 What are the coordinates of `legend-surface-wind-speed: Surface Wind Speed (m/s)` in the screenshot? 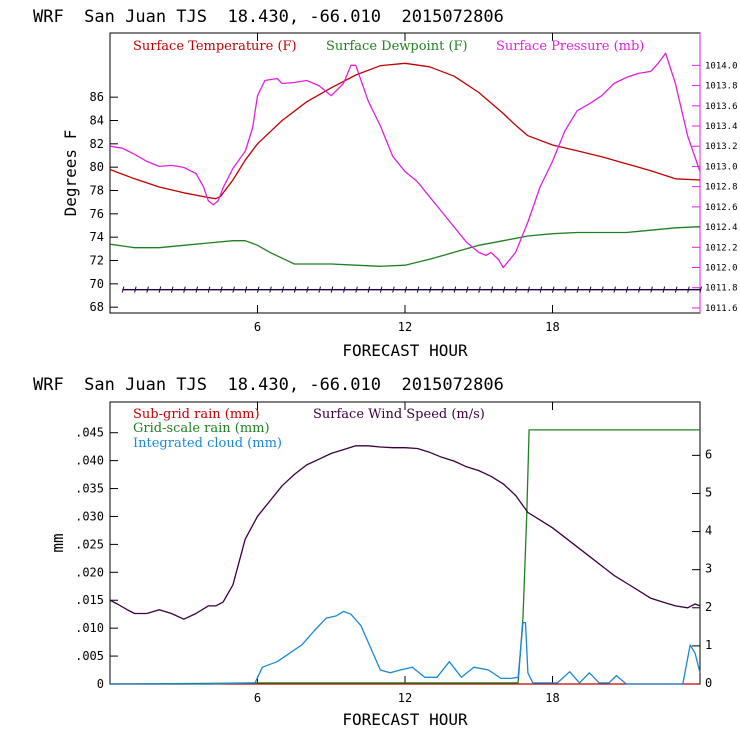 It's located at (399, 414).